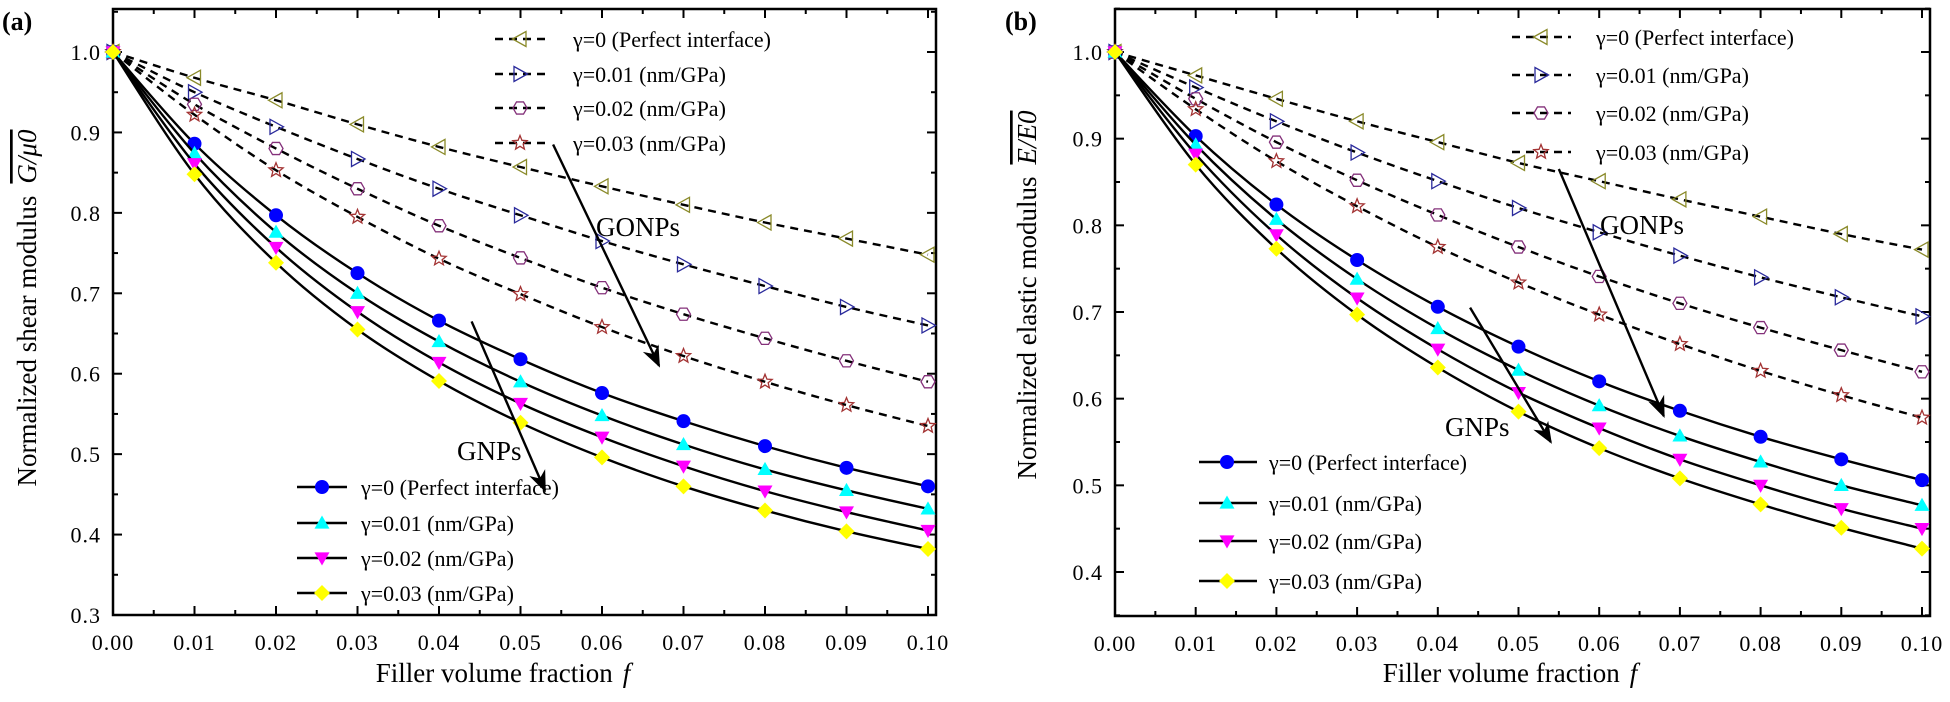 Image resolution: width=1950 pixels, height=702 pixels. Describe the element at coordinates (276, 642) in the screenshot. I see `x-tick-label: 0.02` at that location.